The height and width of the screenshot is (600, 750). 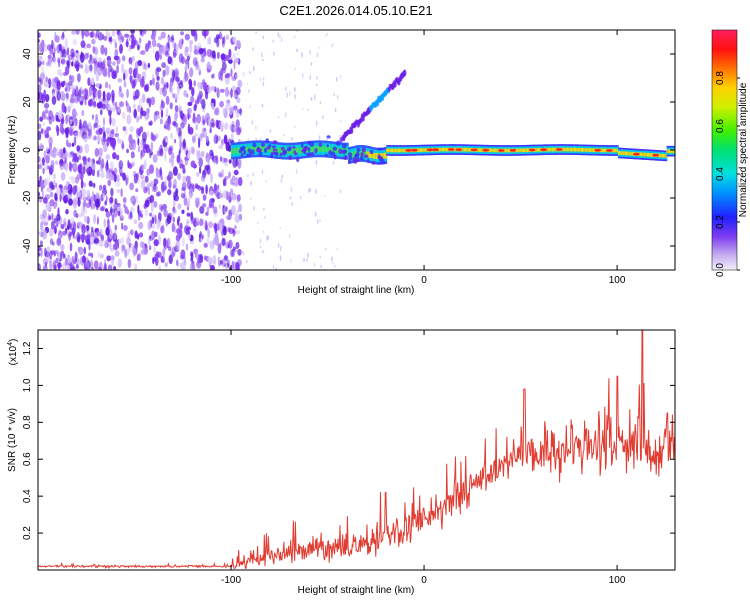 What do you see at coordinates (27, 197) in the screenshot?
I see `spectrogram-y-tick-label: -20` at bounding box center [27, 197].